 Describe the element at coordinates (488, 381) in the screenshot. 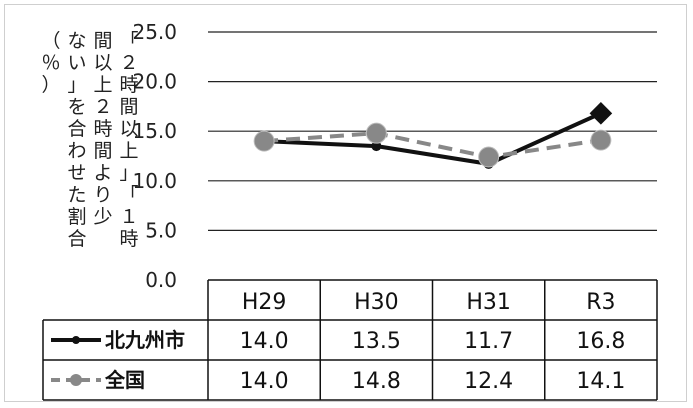

I see `data-label: 12.4` at that location.